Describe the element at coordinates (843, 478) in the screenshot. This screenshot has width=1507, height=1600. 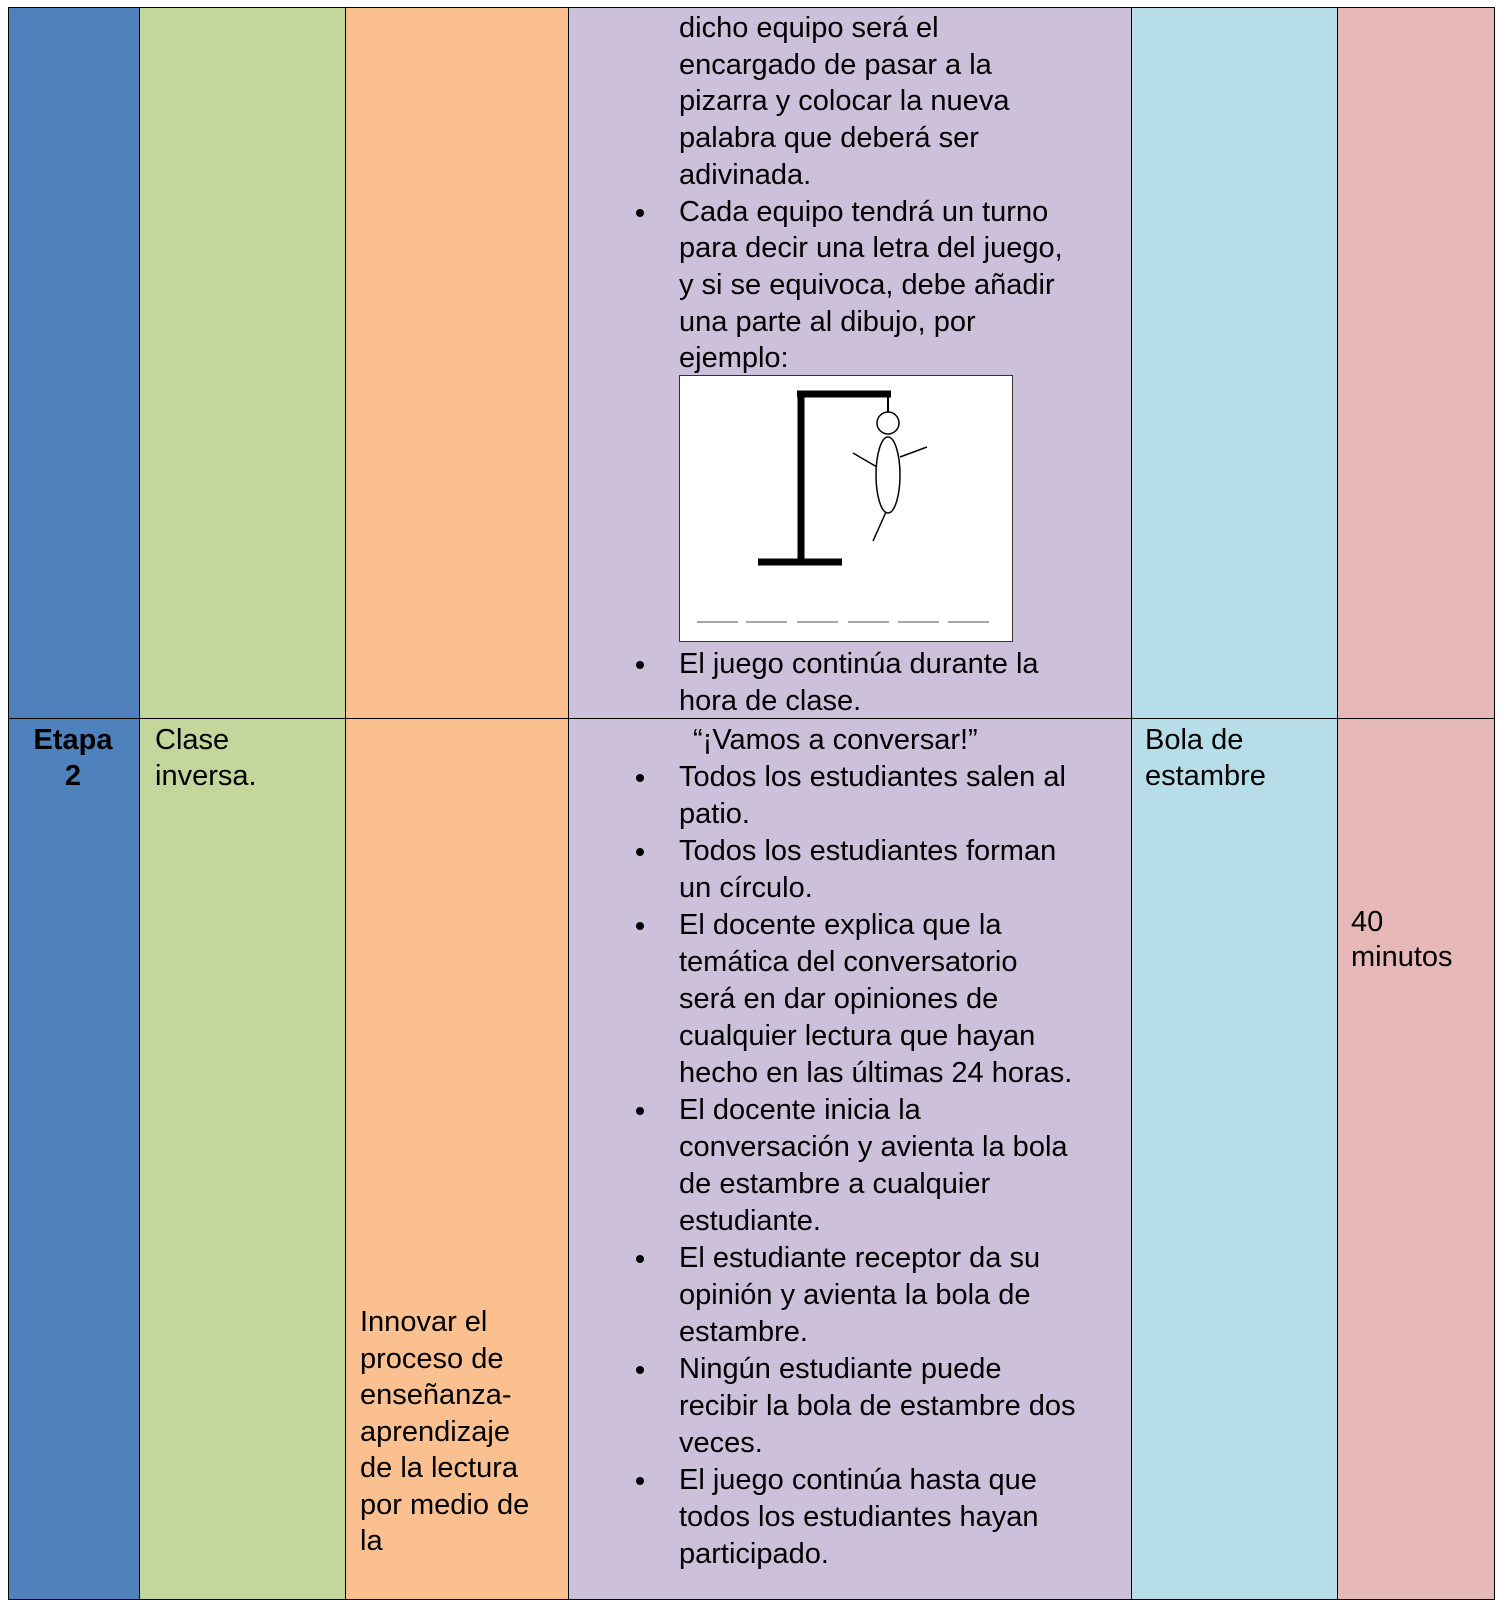
I see `gallows` at that location.